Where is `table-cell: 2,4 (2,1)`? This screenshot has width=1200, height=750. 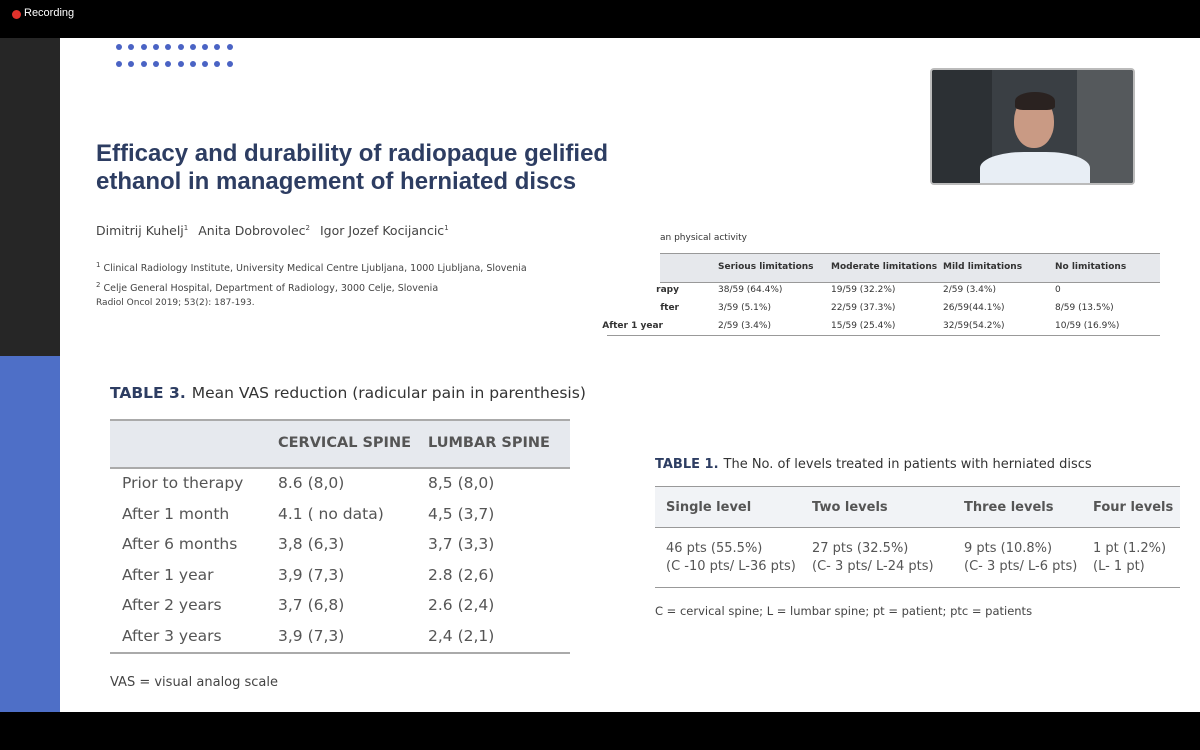 table-cell: 2,4 (2,1) is located at coordinates (461, 636).